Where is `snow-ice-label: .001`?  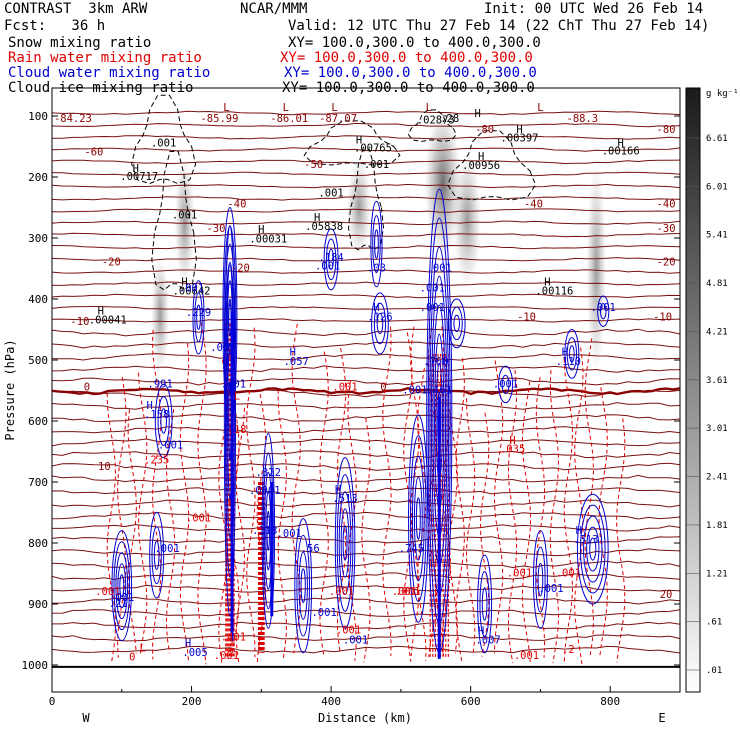
snow-ice-label: .001 is located at coordinates (184, 215).